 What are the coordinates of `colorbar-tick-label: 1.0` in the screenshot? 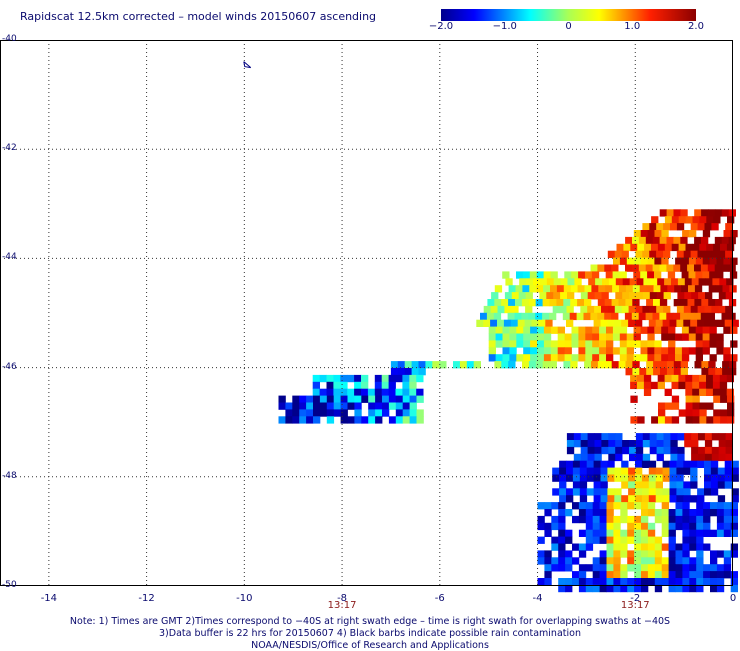 It's located at (632, 26).